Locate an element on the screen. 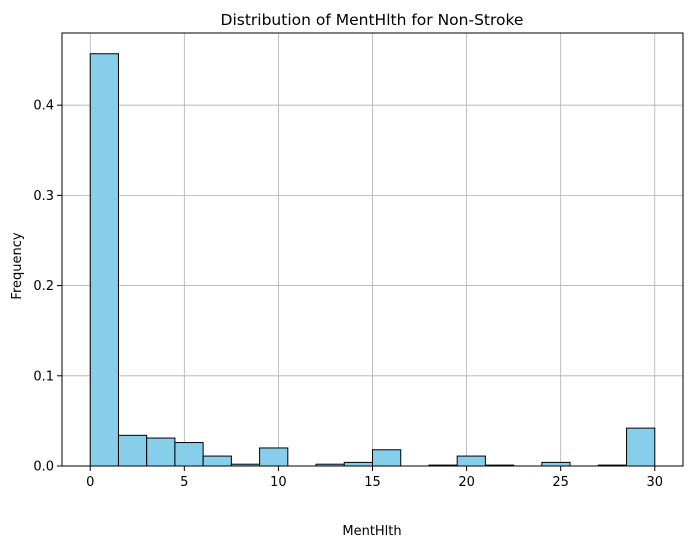  y-tick-label: 0.1 is located at coordinates (43, 376).